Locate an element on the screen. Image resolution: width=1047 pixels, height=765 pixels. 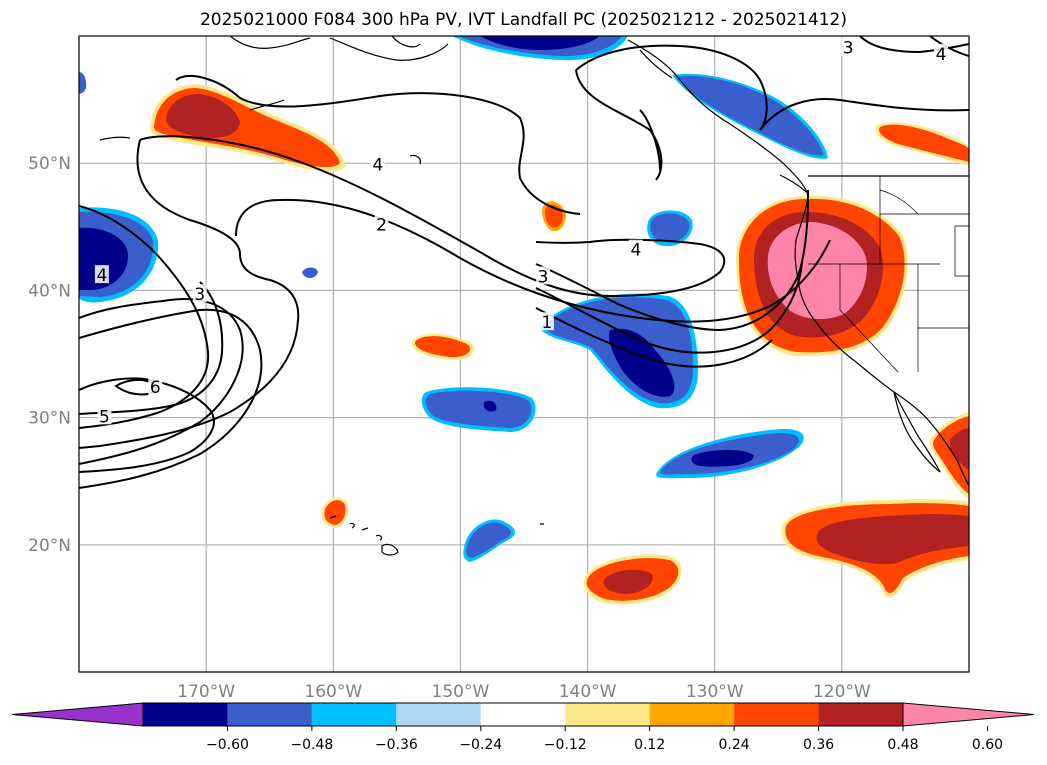
islands-hawaii is located at coordinates (364, 535).